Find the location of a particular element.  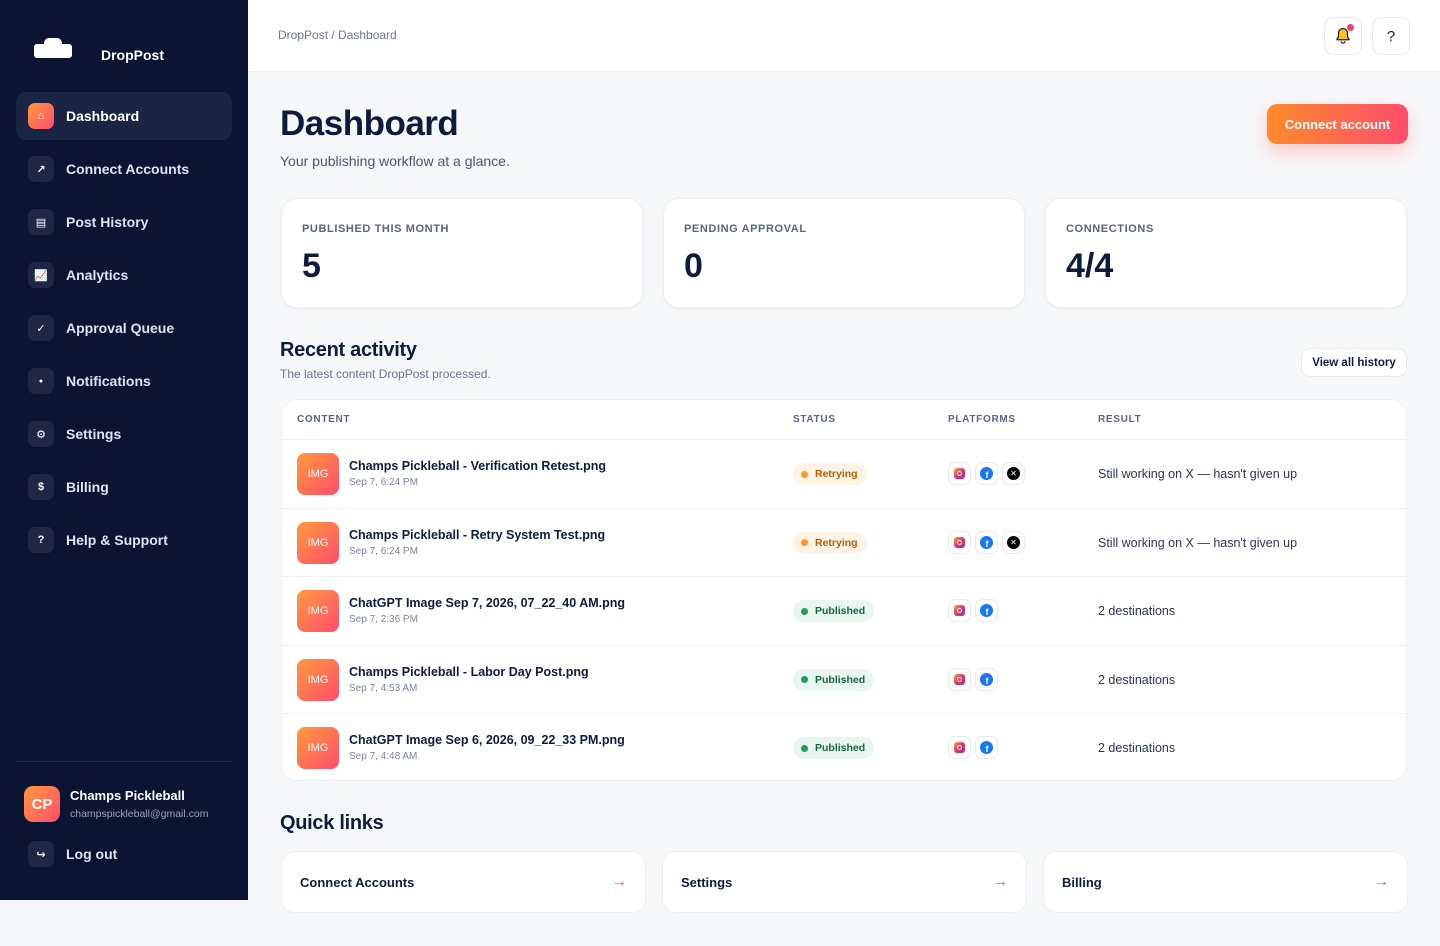

sidebar-item-label: Post History is located at coordinates (107, 222).